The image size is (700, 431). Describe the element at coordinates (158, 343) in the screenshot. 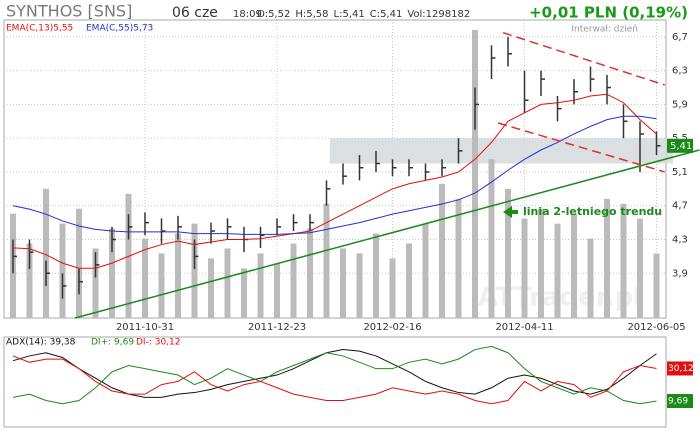

I see `legend-entry: DI-: 30,12` at that location.